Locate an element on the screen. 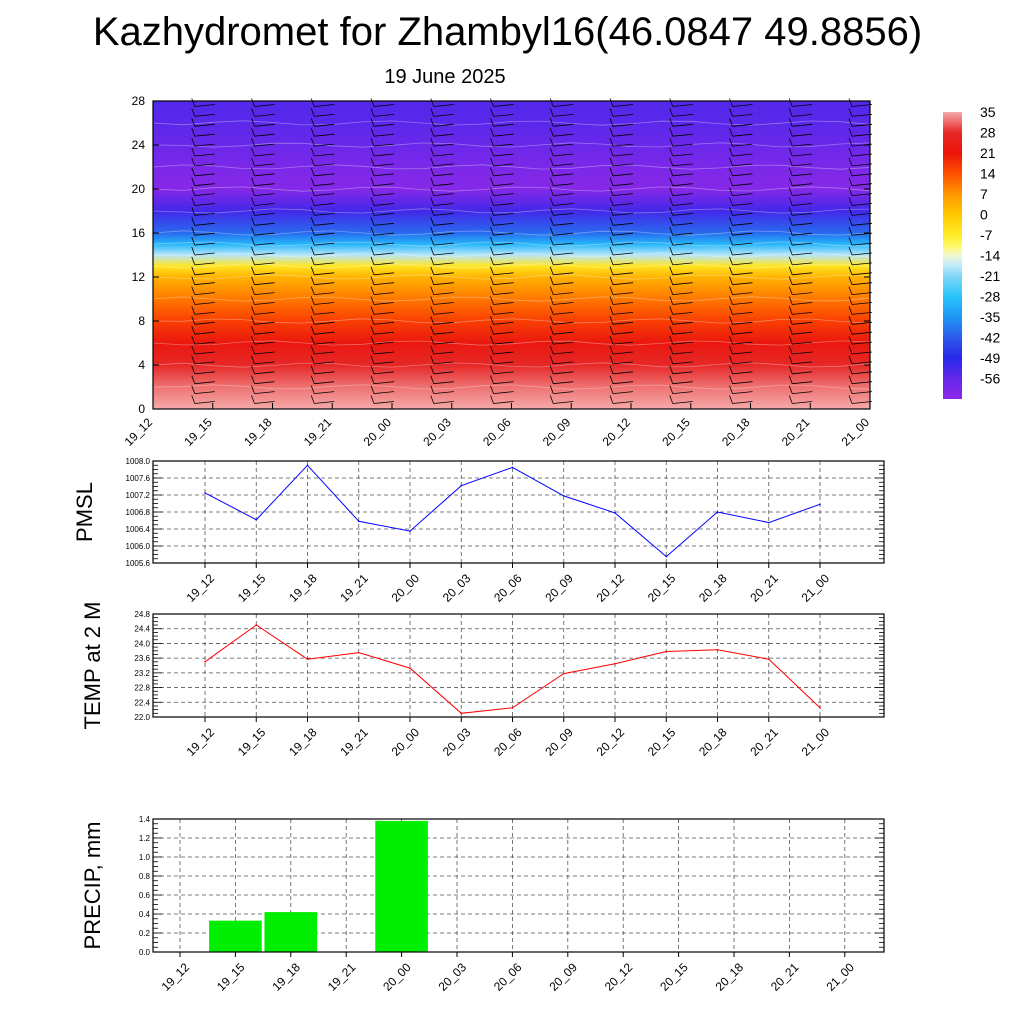 The height and width of the screenshot is (1024, 1024). y-tick-label: 24.4 is located at coordinates (142, 629).